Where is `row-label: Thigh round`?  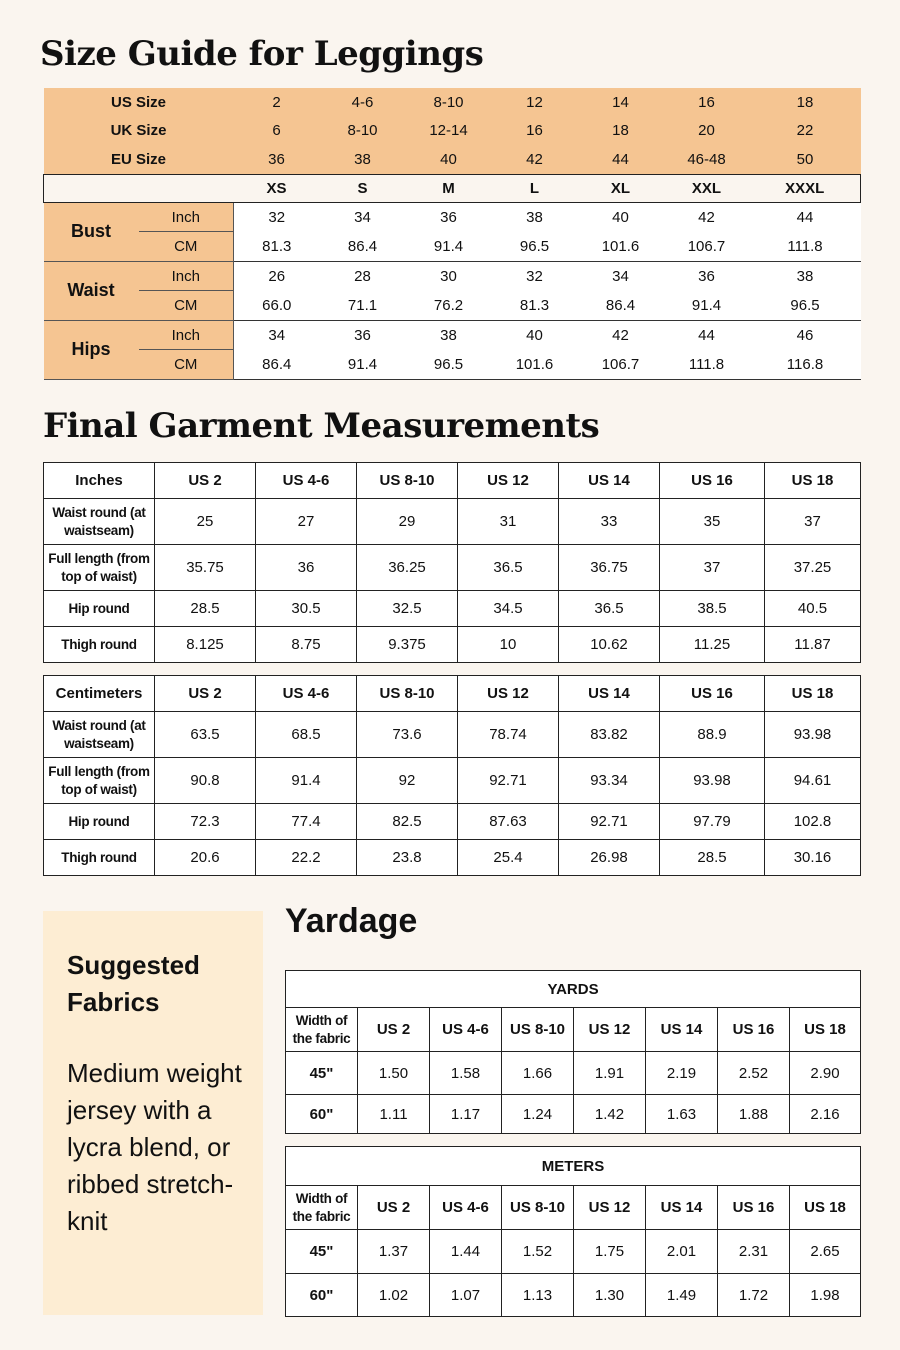 row-label: Thigh round is located at coordinates (99, 644).